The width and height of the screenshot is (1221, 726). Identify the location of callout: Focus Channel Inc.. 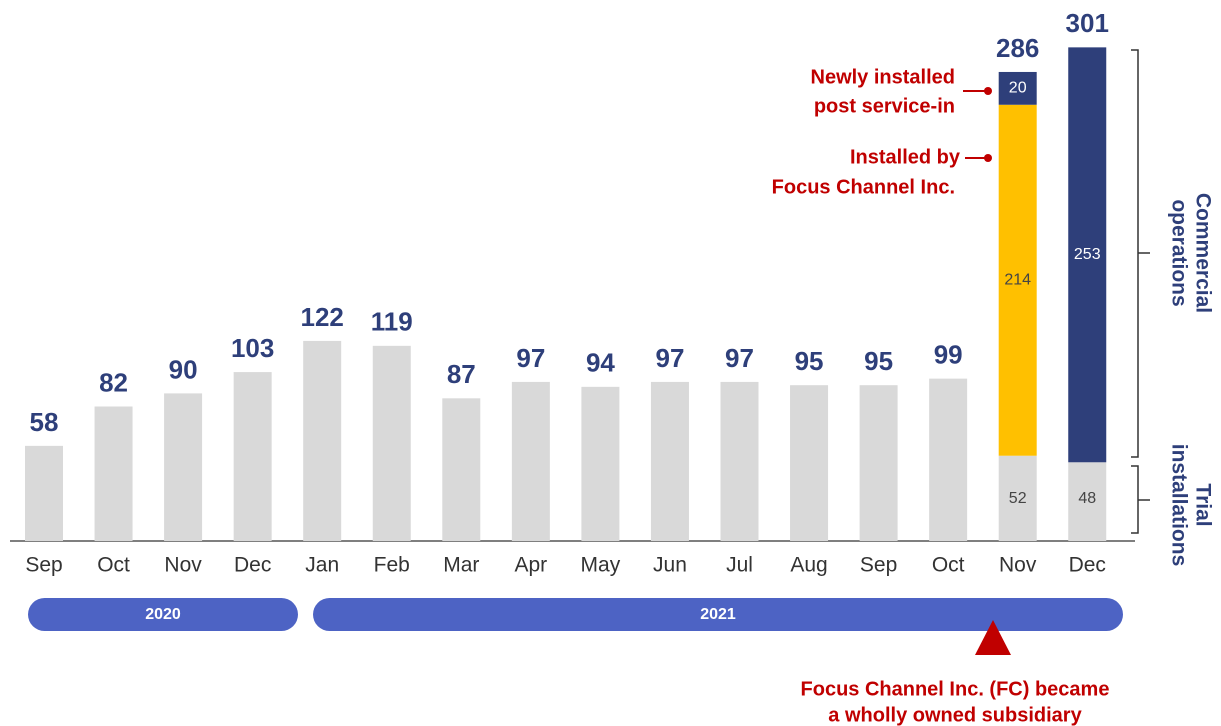
(863, 187).